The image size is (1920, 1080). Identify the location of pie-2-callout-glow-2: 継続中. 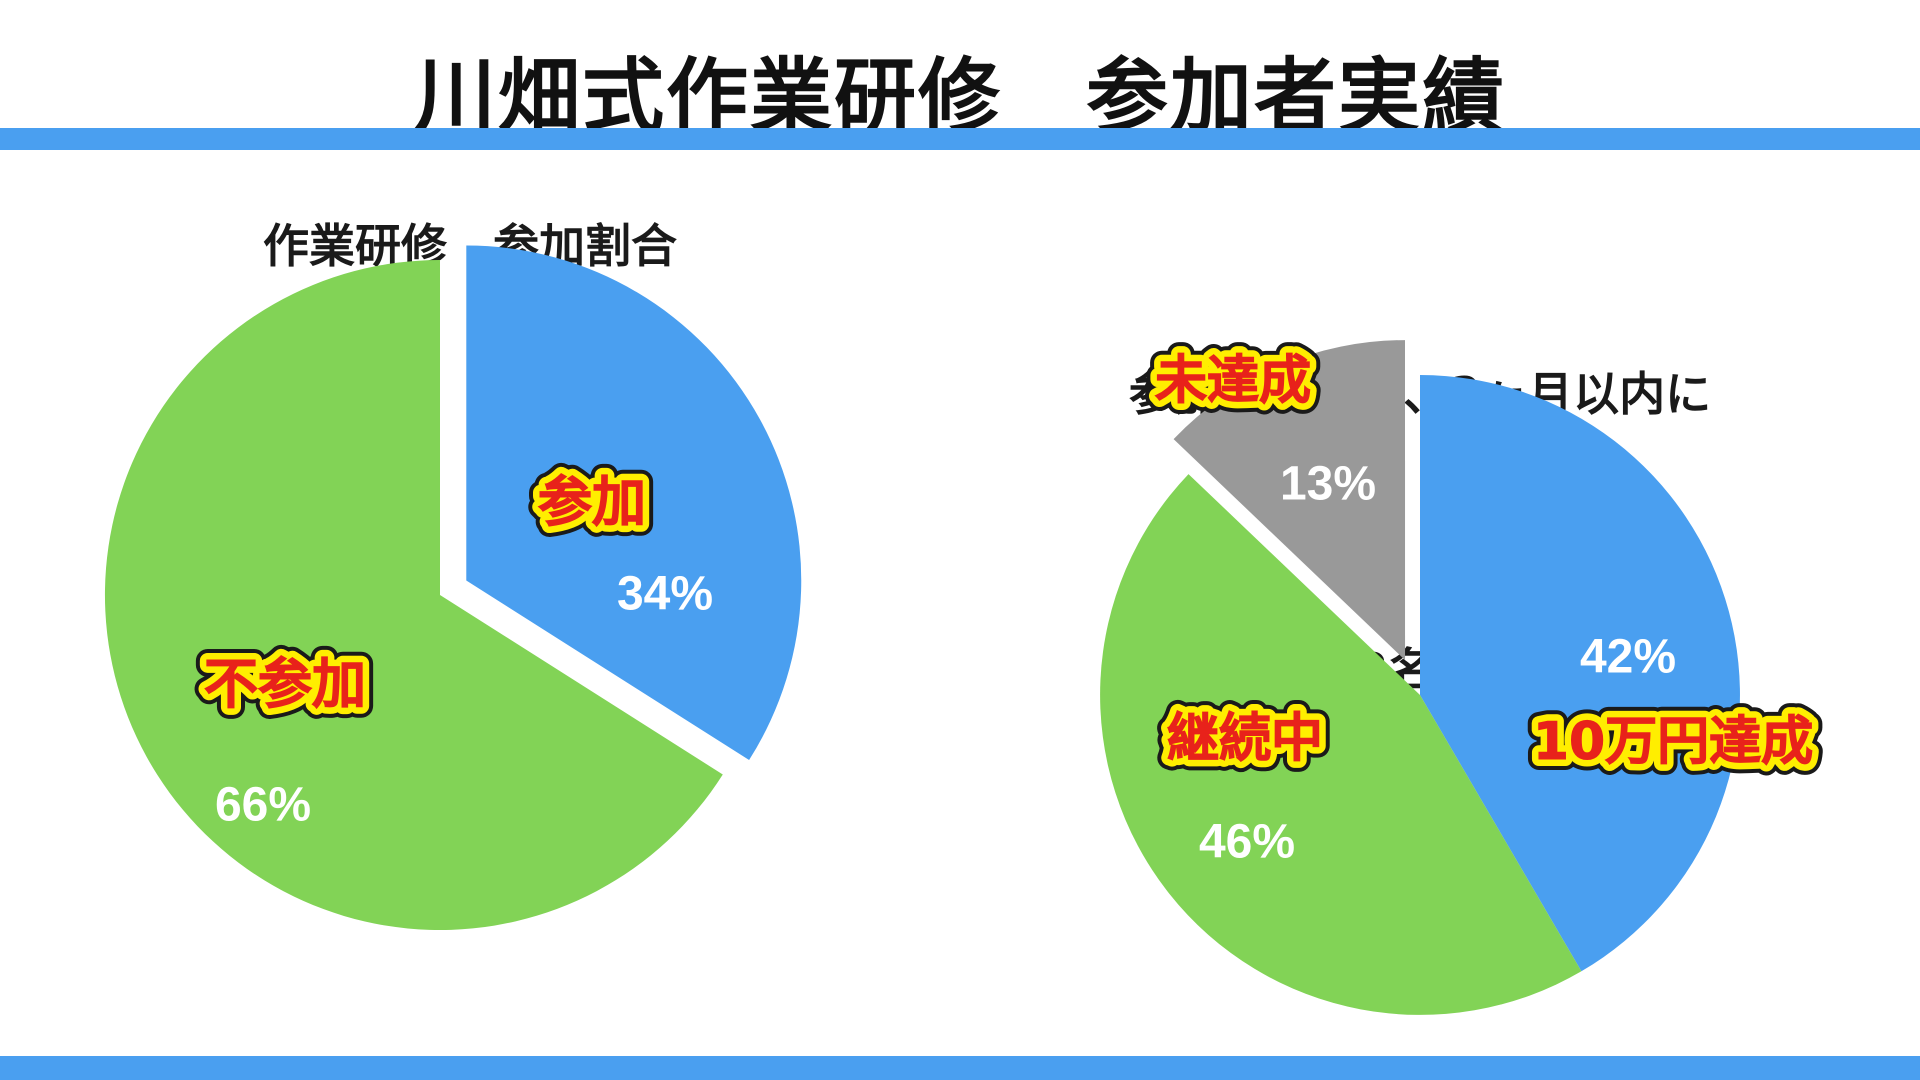
(1245, 739).